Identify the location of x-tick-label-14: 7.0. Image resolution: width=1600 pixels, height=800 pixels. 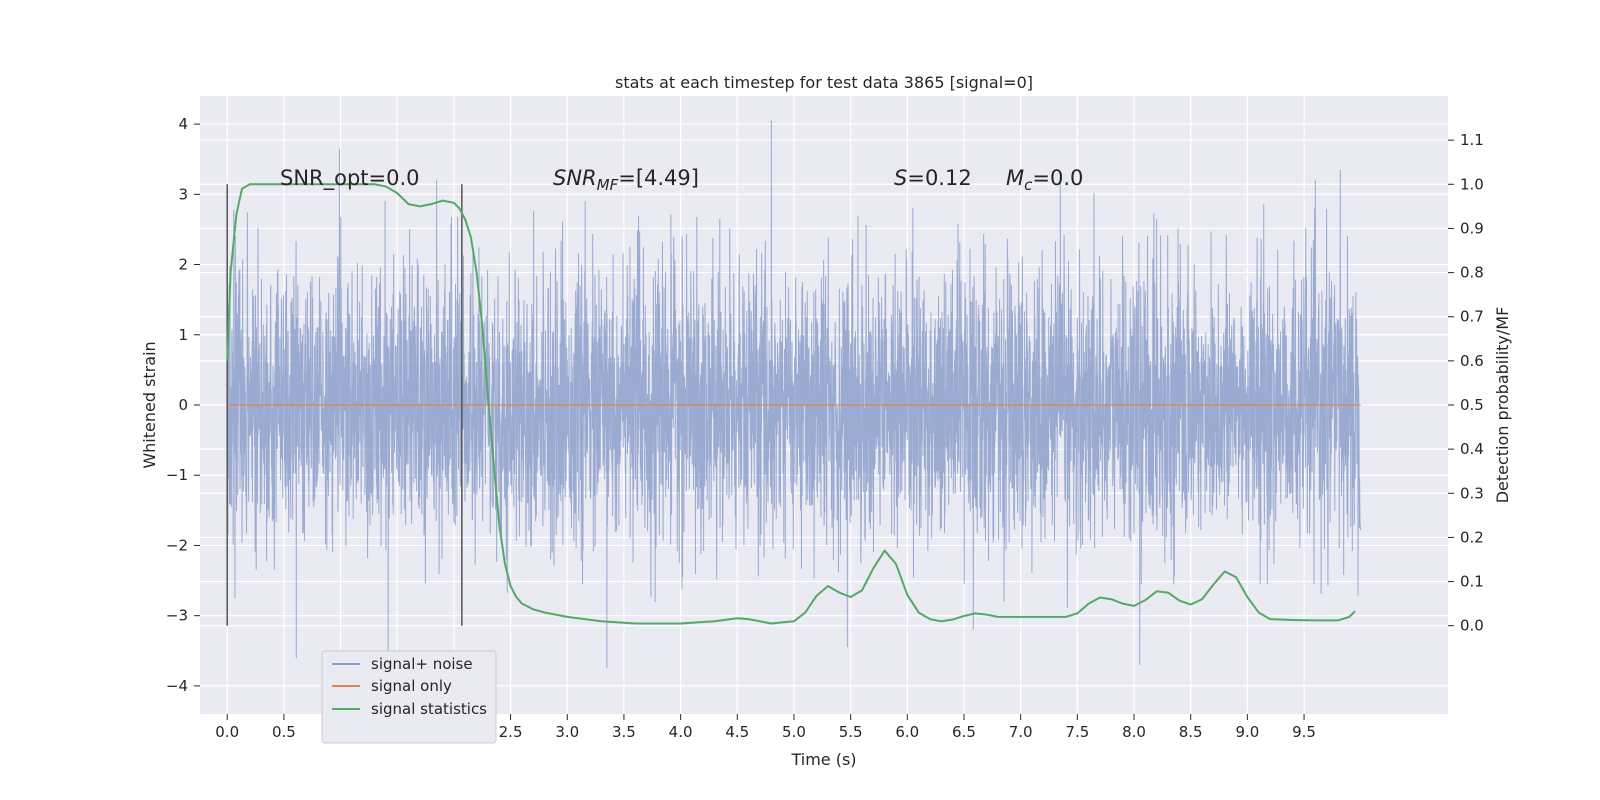
(1021, 732).